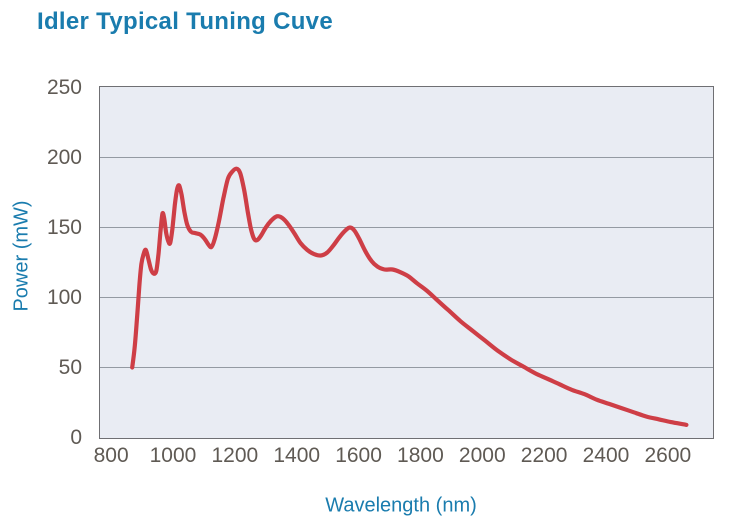  What do you see at coordinates (173, 455) in the screenshot?
I see `x-tick-label-1000: 1000` at bounding box center [173, 455].